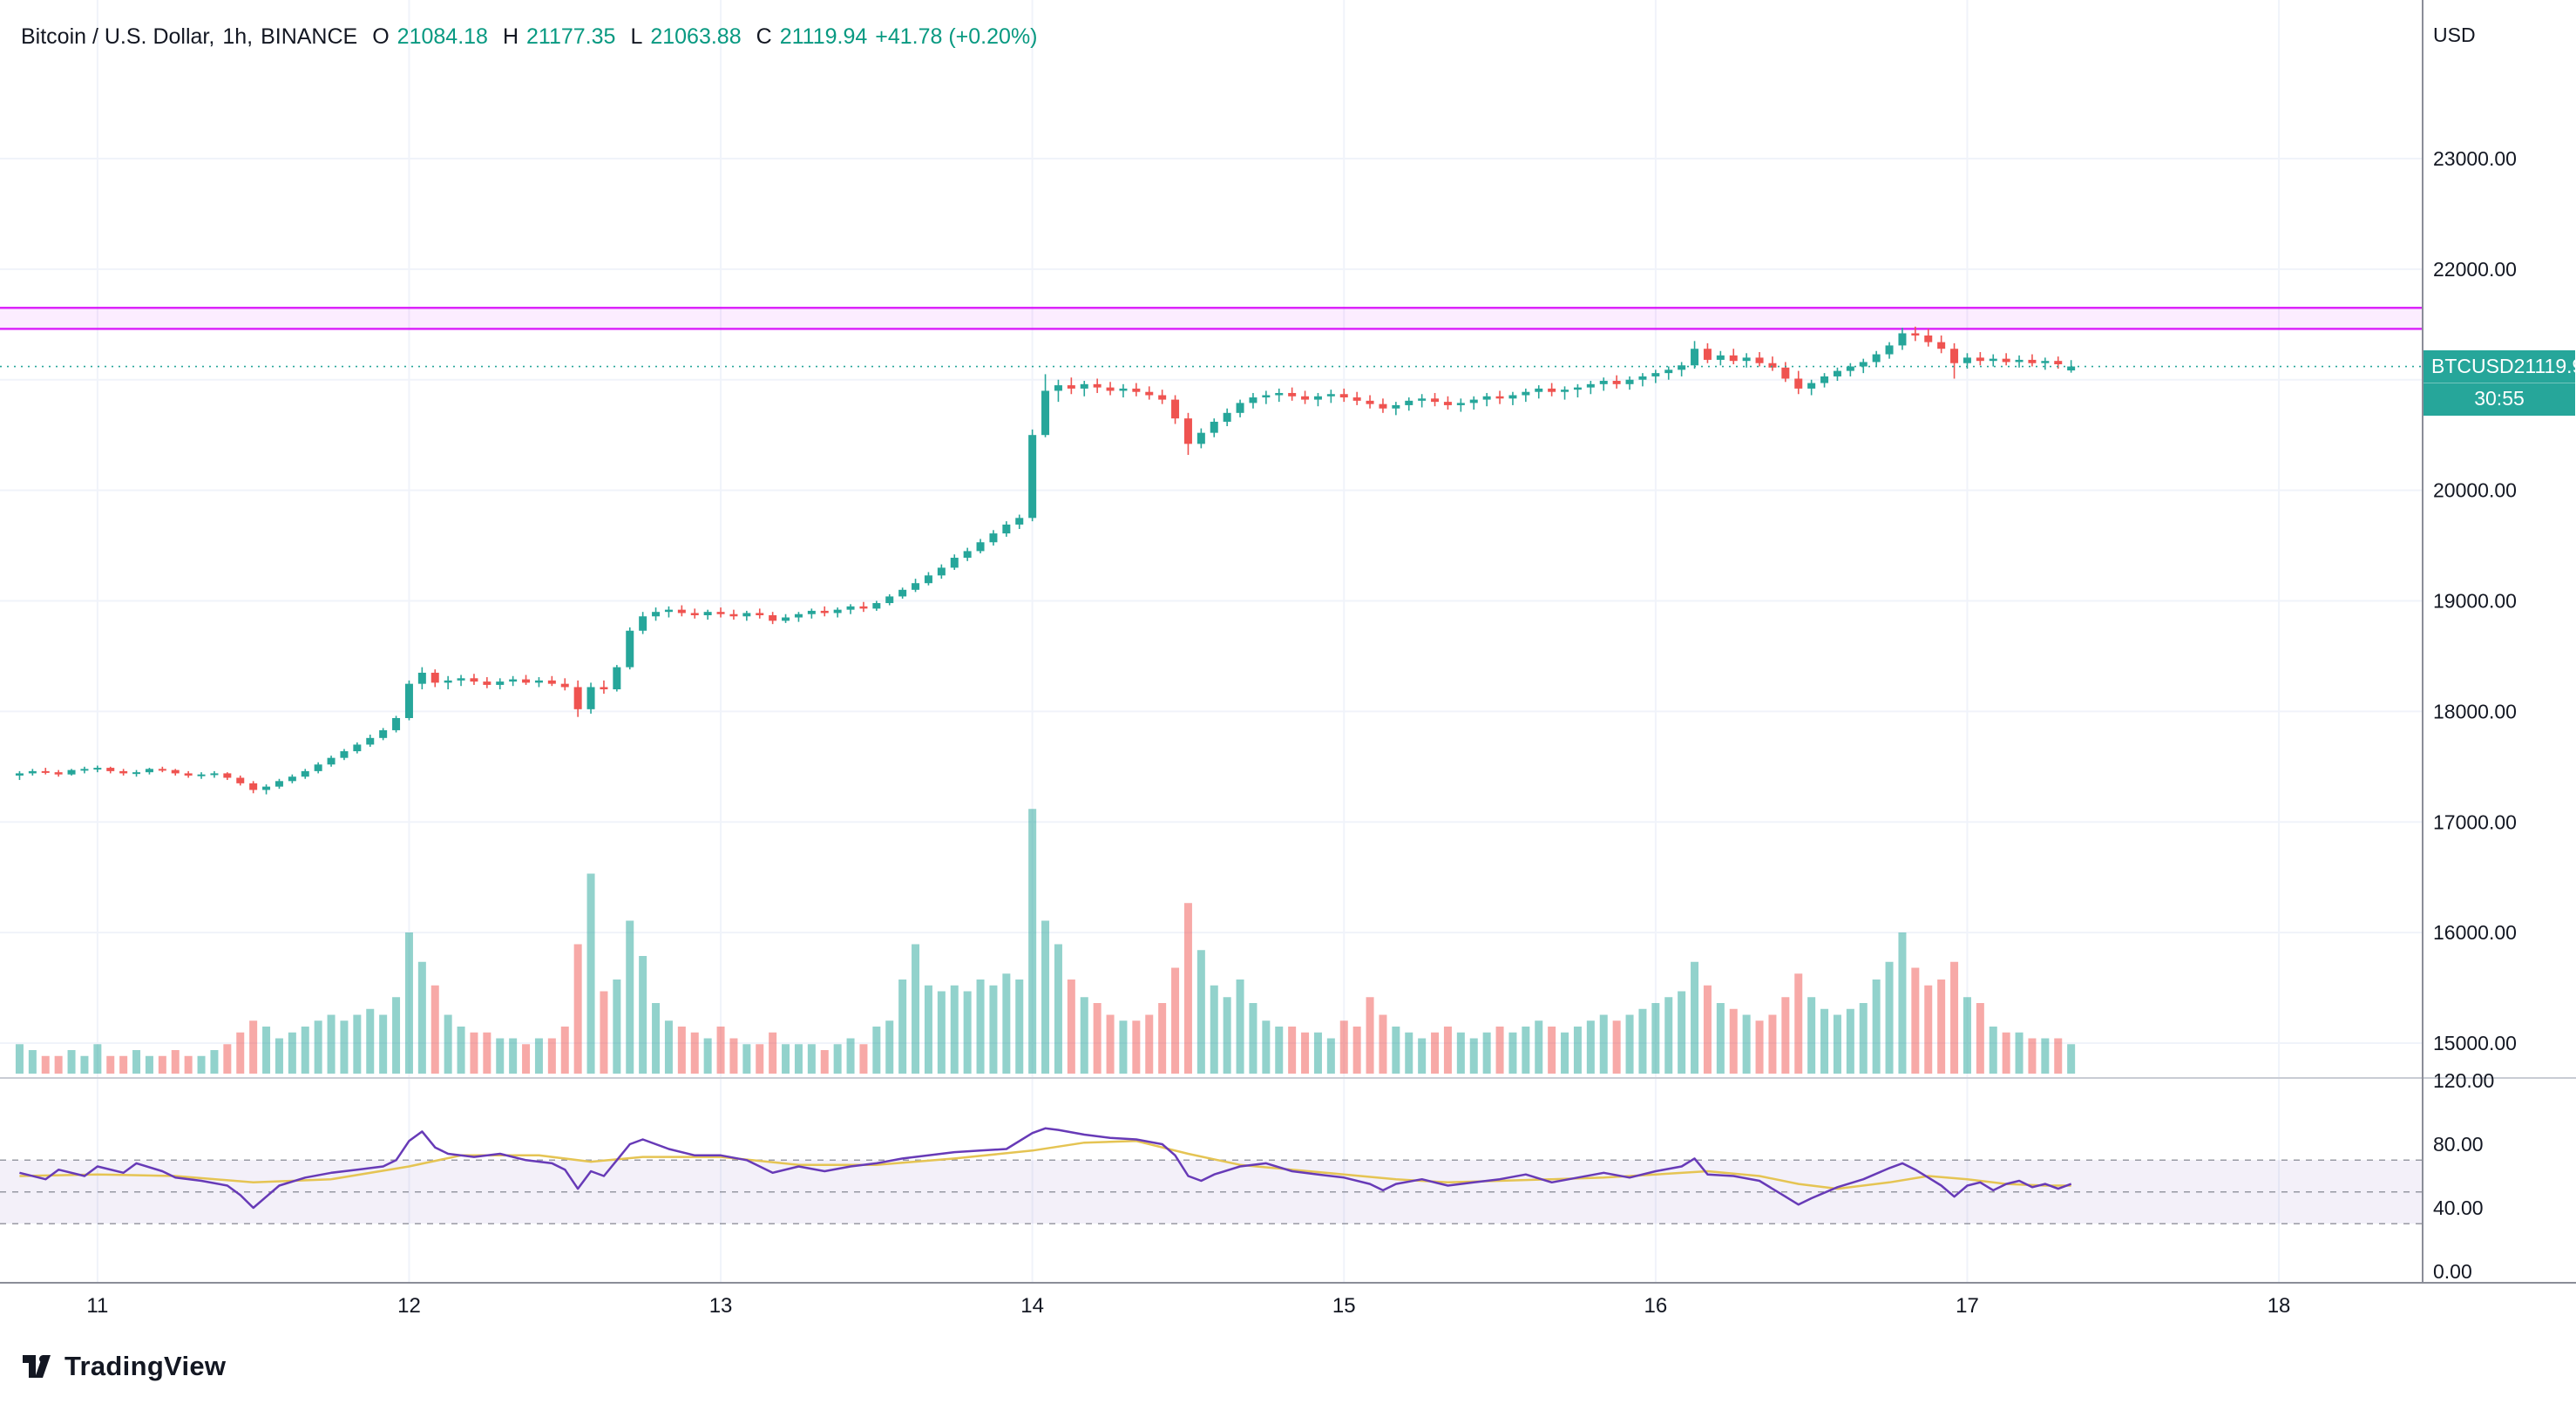  I want to click on badge-countdown: 30:55, so click(2499, 399).